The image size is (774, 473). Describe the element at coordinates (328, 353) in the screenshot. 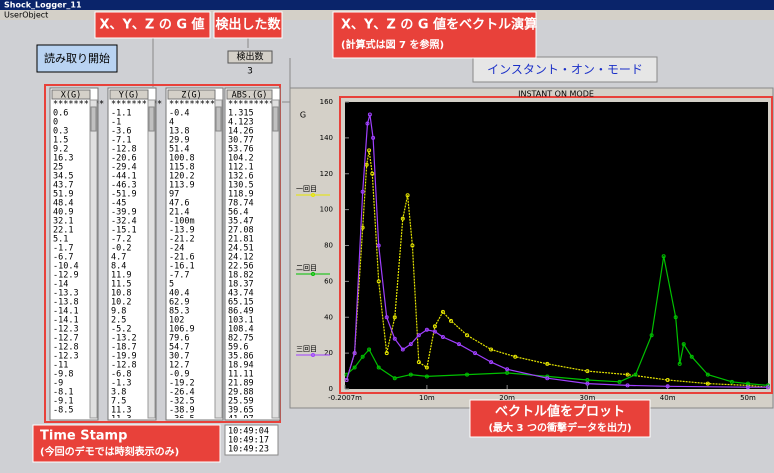

I see `y-tick-label: 20` at that location.